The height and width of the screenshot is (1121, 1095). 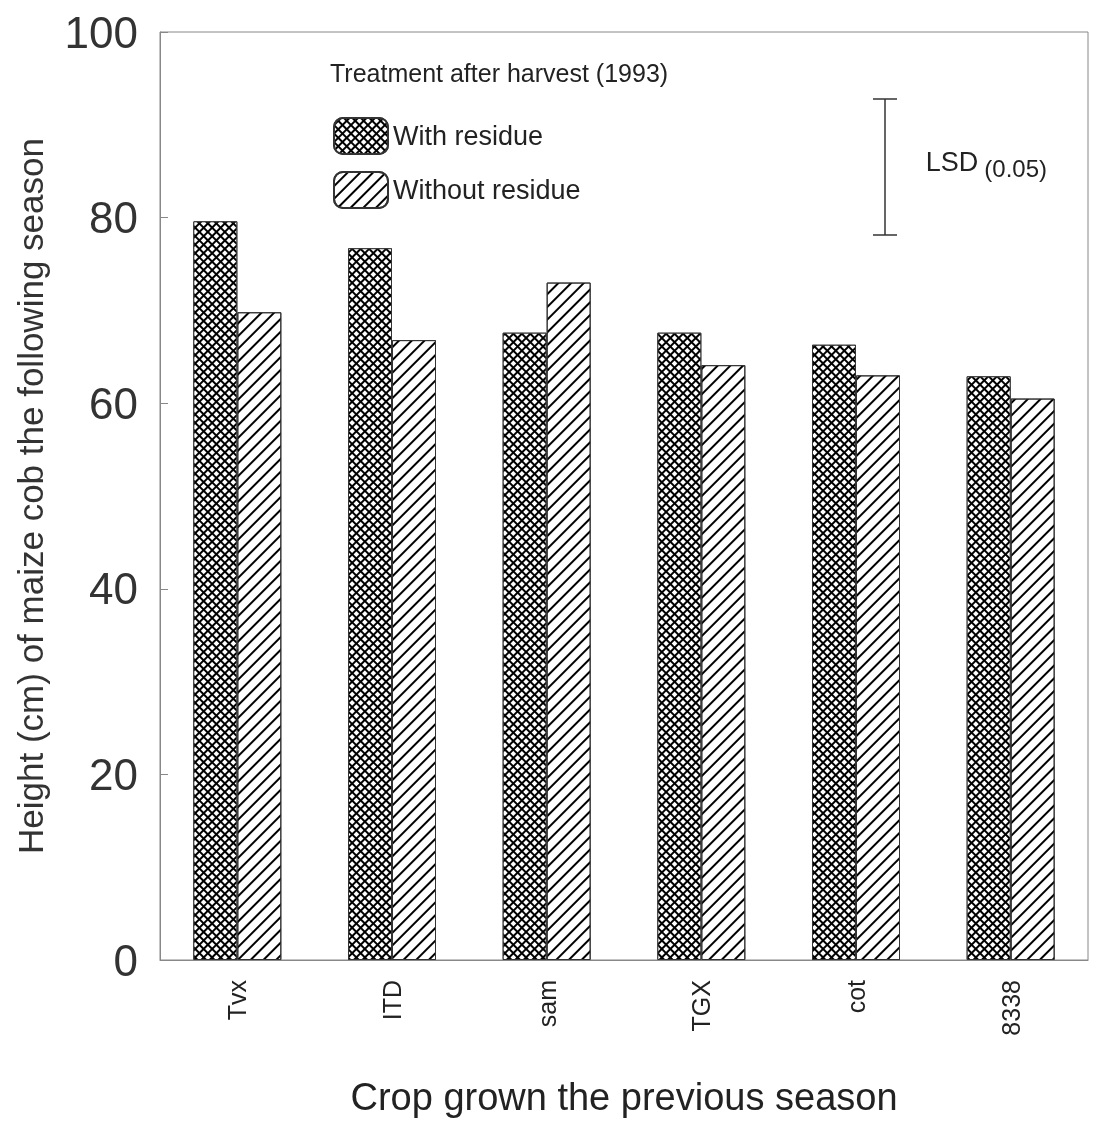 I want to click on x-tick-label: Tvx, so click(x=237, y=1000).